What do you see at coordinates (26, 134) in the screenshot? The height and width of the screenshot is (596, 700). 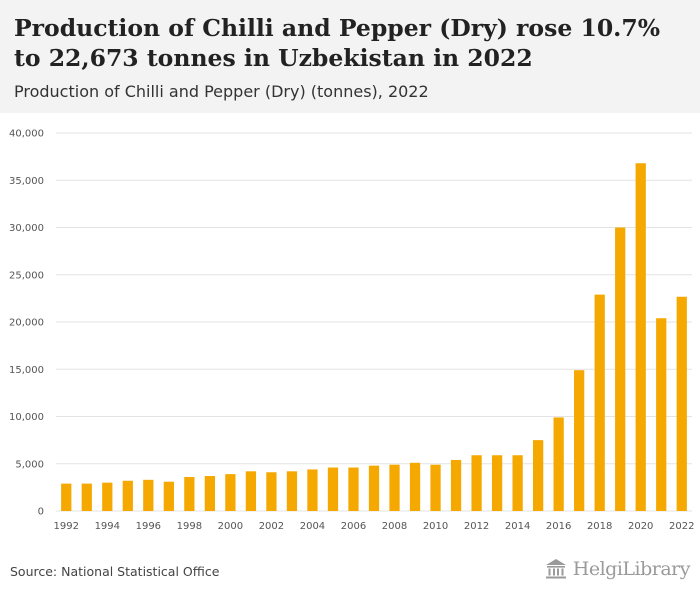 I see `y-tick-label: 40,000` at bounding box center [26, 134].